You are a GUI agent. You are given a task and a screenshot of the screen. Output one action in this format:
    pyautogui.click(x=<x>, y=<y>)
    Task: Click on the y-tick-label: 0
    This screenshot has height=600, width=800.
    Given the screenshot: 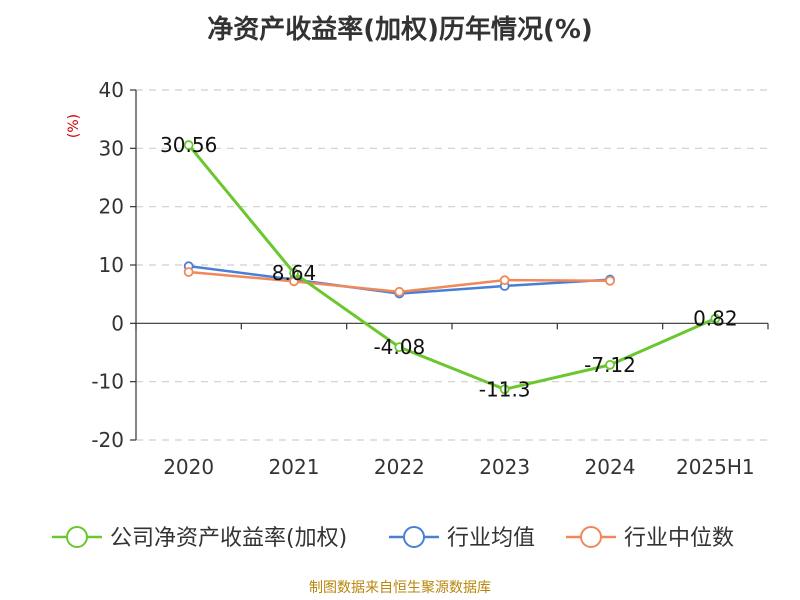 What is the action you would take?
    pyautogui.click(x=117, y=323)
    